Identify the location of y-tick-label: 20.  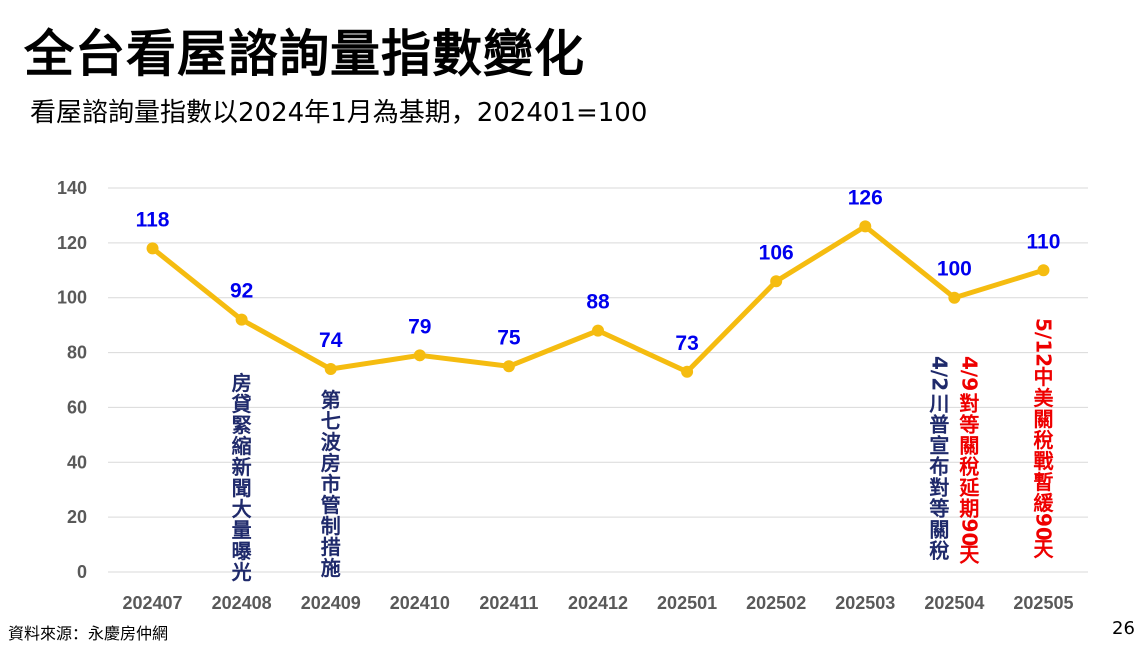
(77, 517).